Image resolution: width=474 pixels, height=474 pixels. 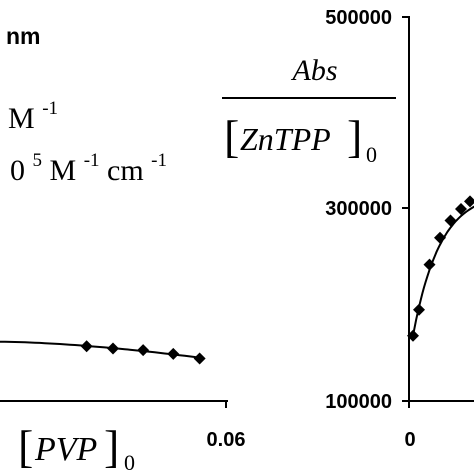 What do you see at coordinates (125, 170) in the screenshot?
I see `annotation-constant-2-unit2: cm` at bounding box center [125, 170].